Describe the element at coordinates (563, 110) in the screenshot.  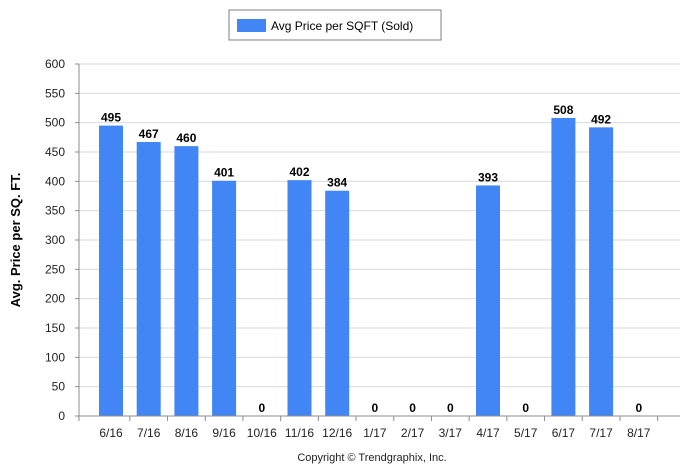
I see `data-label: 508` at that location.